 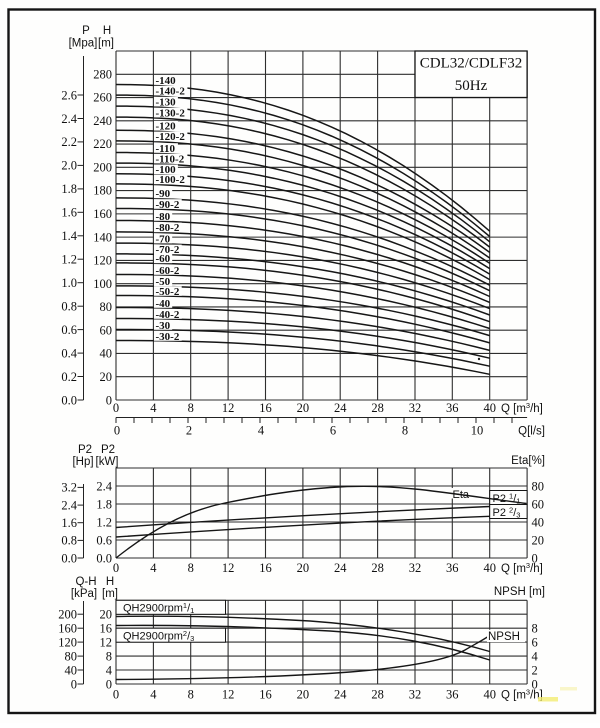 I want to click on svg-text: -60-2, so click(x=168, y=271).